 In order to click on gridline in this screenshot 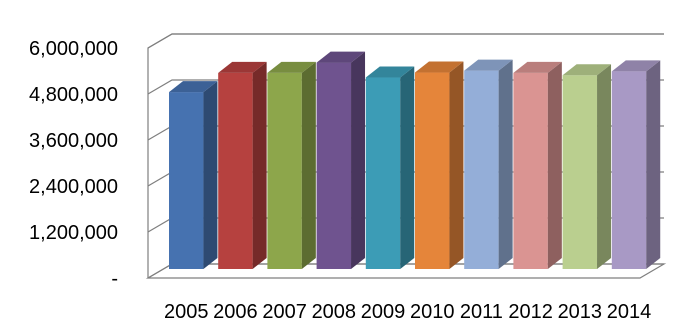, I will do `click(405, 41)`.